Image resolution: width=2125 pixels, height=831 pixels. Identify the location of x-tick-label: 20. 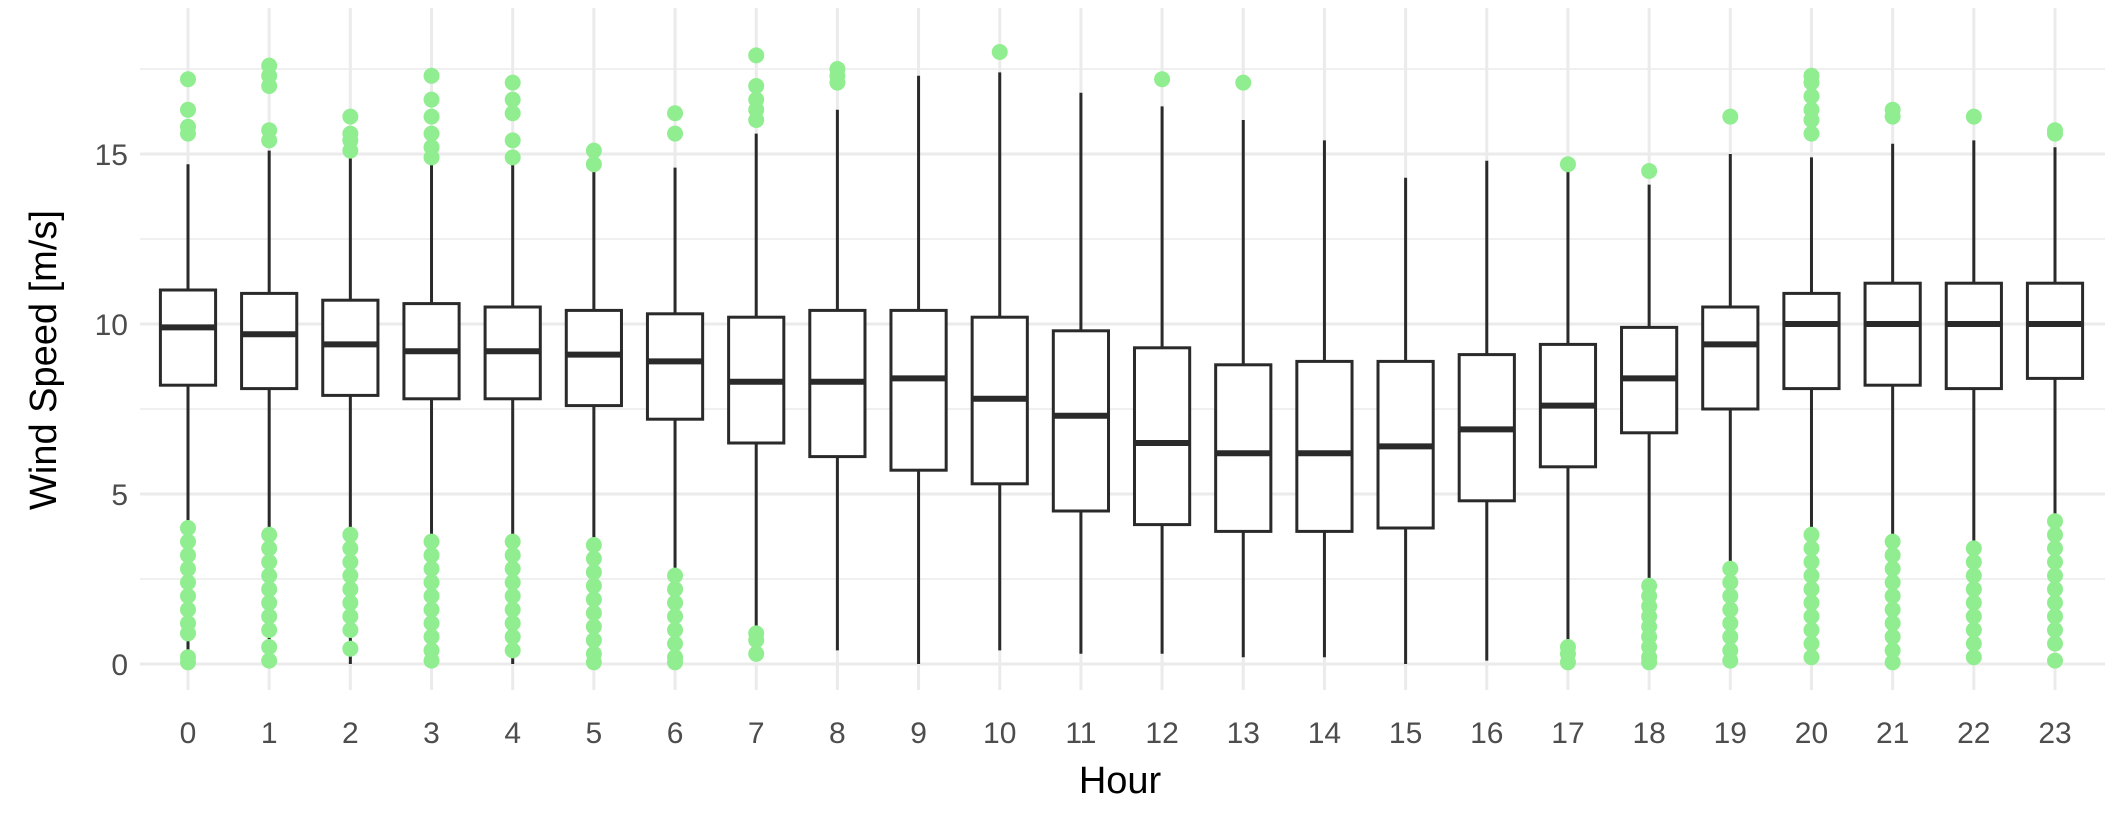
(1811, 733).